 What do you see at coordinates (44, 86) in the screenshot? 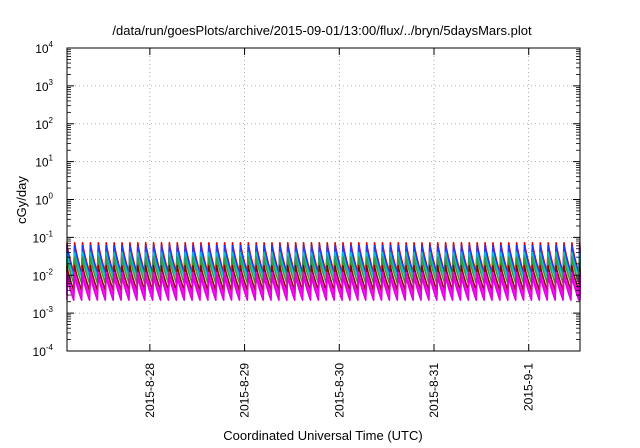
I see `y-tick-label: 10³` at bounding box center [44, 86].